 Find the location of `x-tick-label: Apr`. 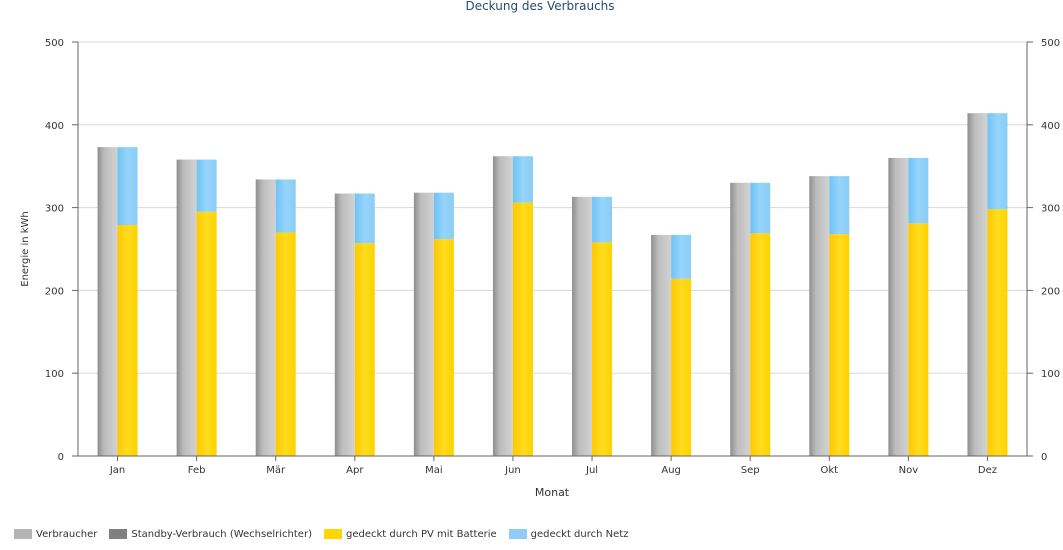

x-tick-label: Apr is located at coordinates (355, 470).